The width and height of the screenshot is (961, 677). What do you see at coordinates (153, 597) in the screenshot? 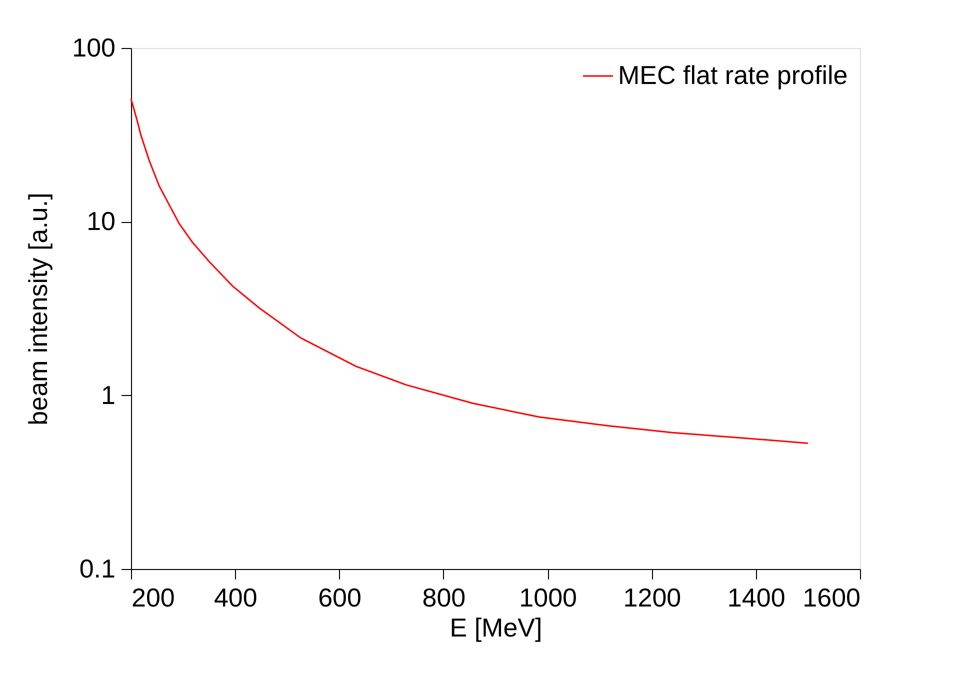
I see `x-tick-label: 200` at bounding box center [153, 597].